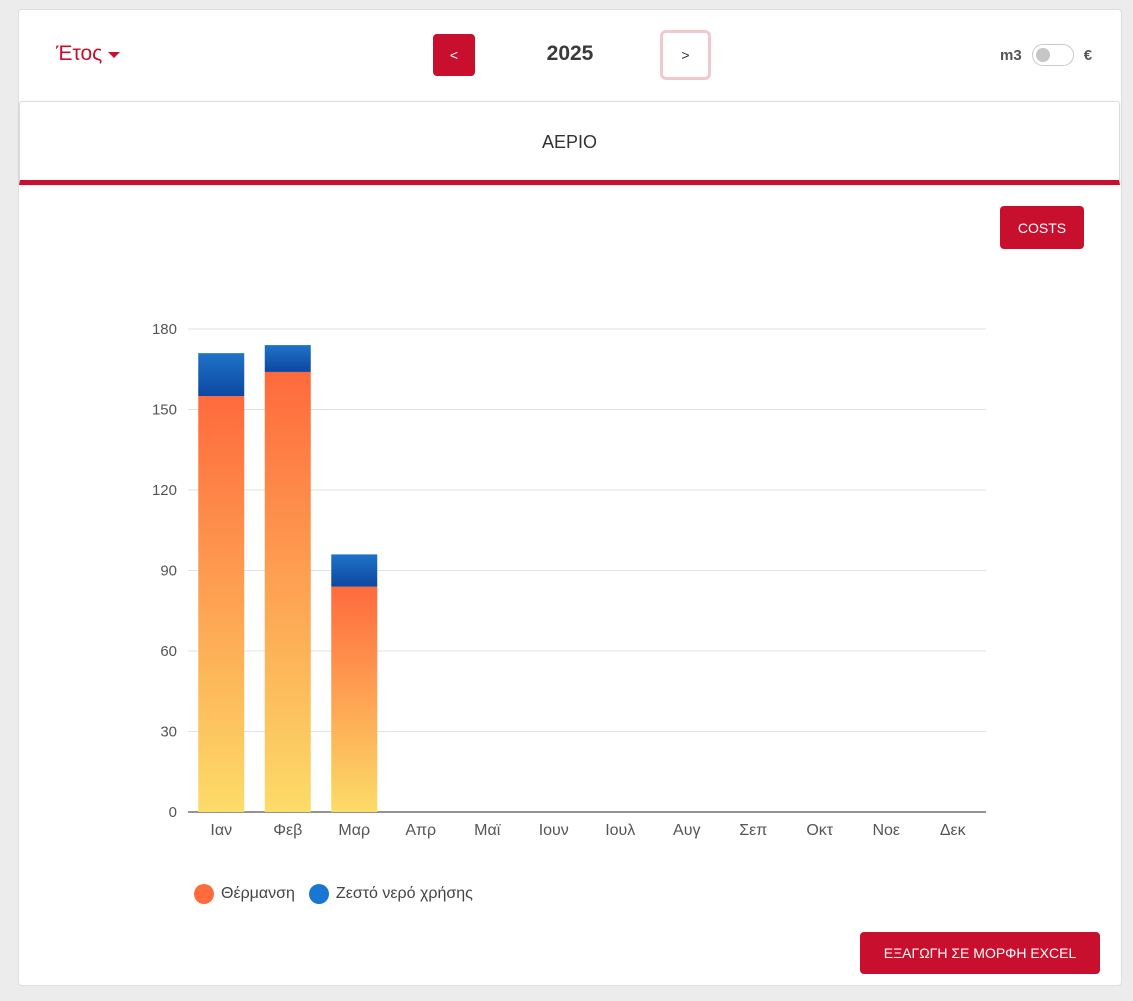  I want to click on legend-heating-label: Θέρμανση, so click(258, 893).